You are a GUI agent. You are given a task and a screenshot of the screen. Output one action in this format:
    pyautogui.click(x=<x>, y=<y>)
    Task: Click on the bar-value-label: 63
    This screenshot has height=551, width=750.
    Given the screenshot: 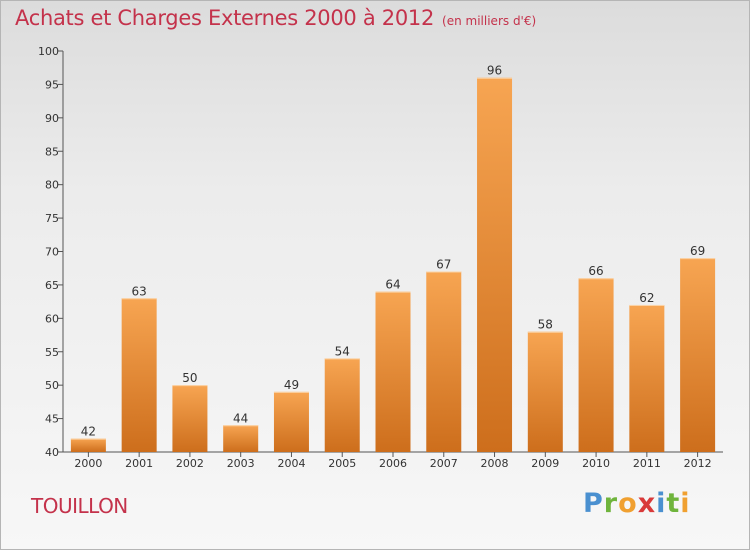 What is the action you would take?
    pyautogui.click(x=139, y=291)
    